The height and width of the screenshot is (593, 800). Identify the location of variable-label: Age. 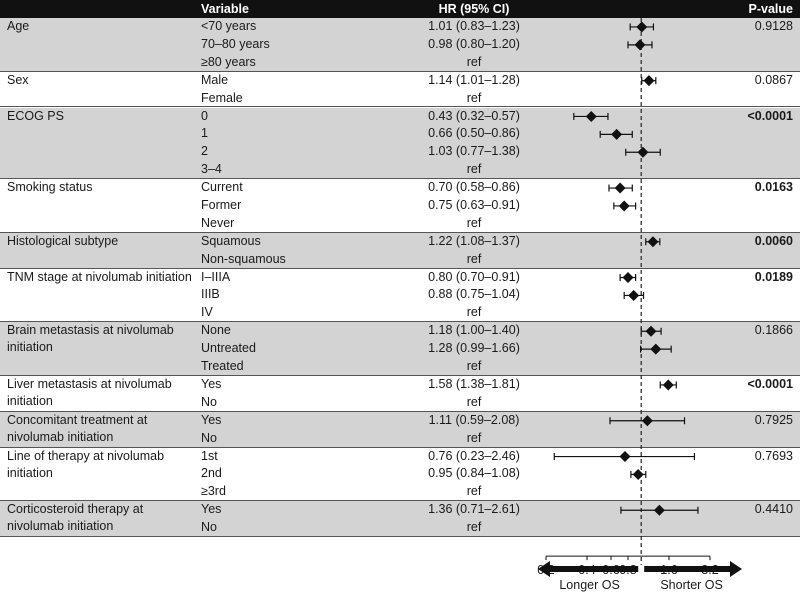
(18, 26).